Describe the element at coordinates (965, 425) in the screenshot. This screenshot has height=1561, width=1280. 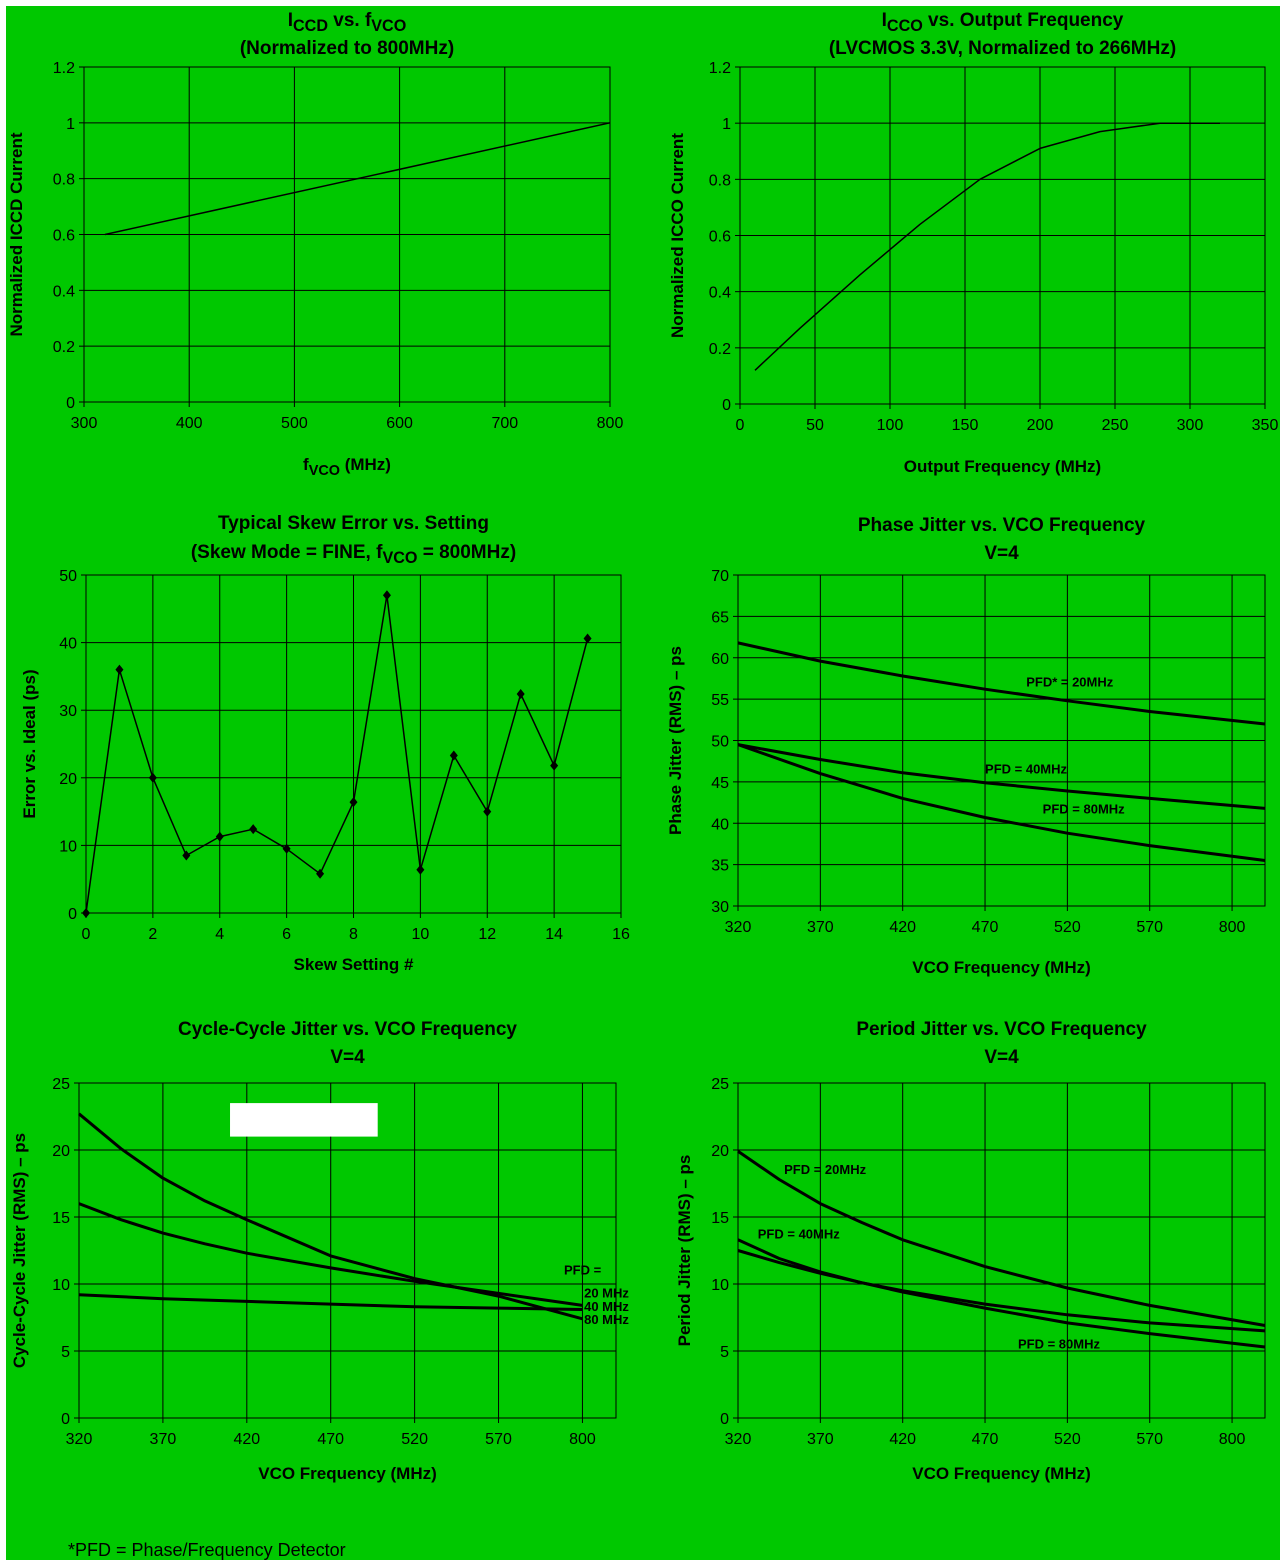
I see `x-tick-label: 150` at that location.